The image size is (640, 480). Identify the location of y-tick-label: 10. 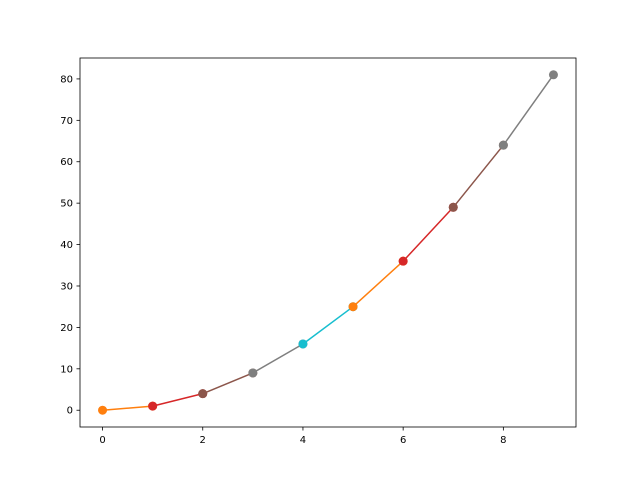
(66, 369).